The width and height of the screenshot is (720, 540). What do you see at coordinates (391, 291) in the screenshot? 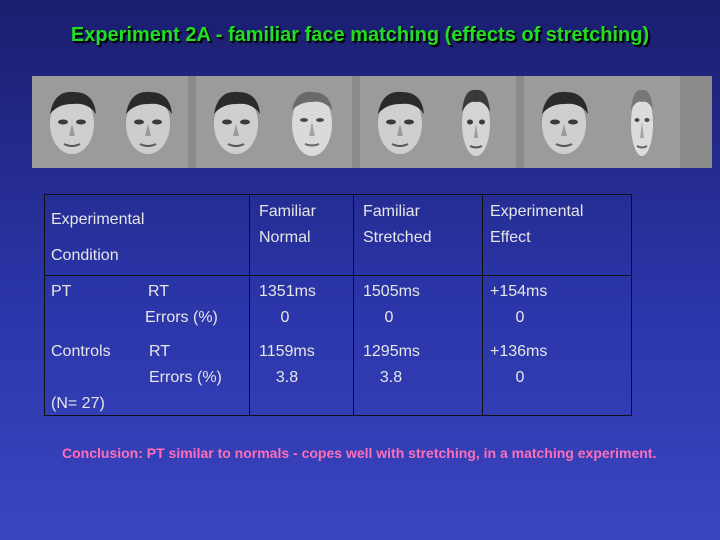
I see `row-pt-stretched-rt: 1505ms` at bounding box center [391, 291].